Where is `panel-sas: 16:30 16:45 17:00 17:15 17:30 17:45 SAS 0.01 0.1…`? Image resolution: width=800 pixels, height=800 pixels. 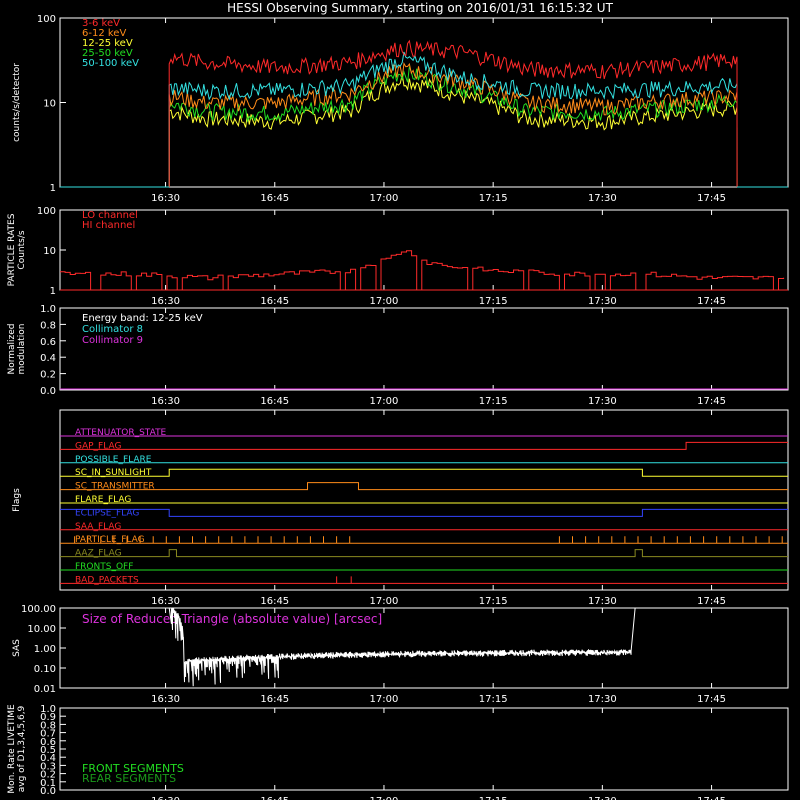 panel-sas: 16:30 16:45 17:00 17:15 17:30 17:45 SAS 0.01 0.1… is located at coordinates (400, 654).